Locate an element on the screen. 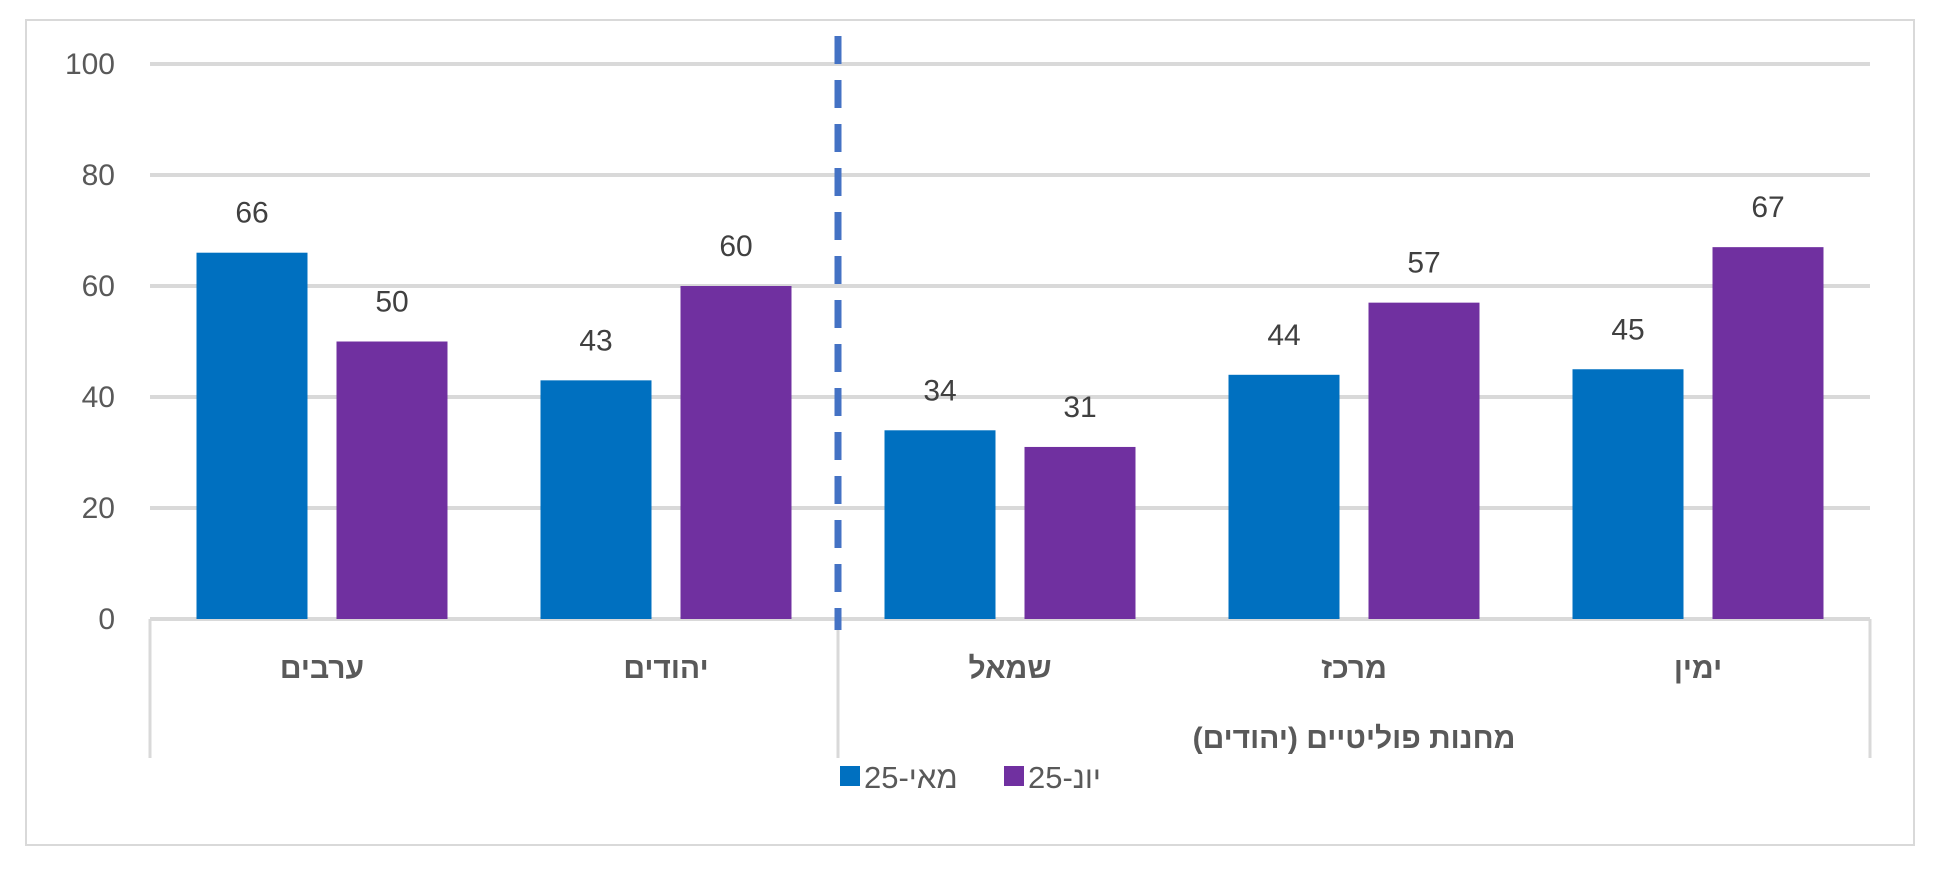  y-tick-label: 20 is located at coordinates (98, 508).